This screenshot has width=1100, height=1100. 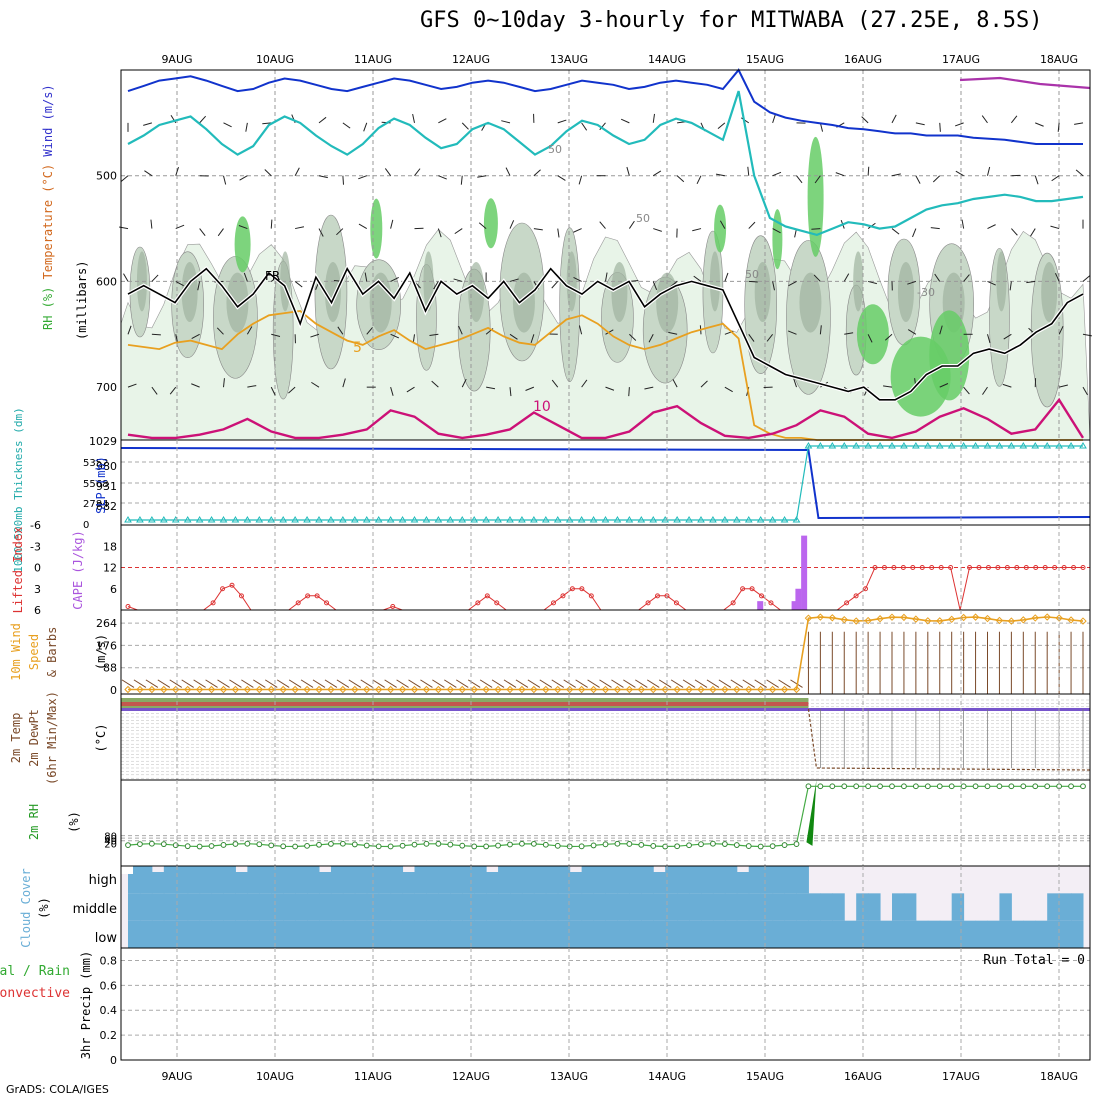 What do you see at coordinates (103, 441) in the screenshot?
I see `slp-tick-label: 1029` at bounding box center [103, 441].